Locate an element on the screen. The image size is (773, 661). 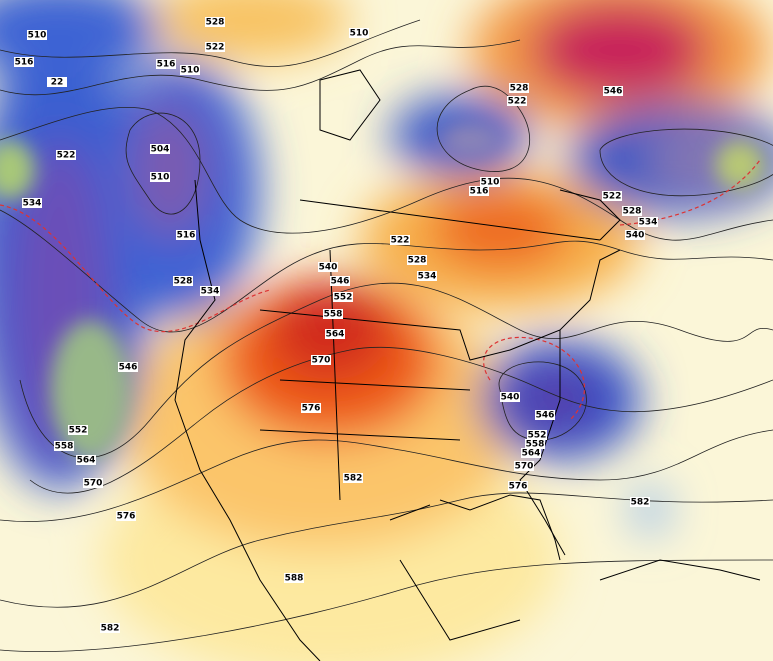
contour-label: 22 is located at coordinates (57, 83).